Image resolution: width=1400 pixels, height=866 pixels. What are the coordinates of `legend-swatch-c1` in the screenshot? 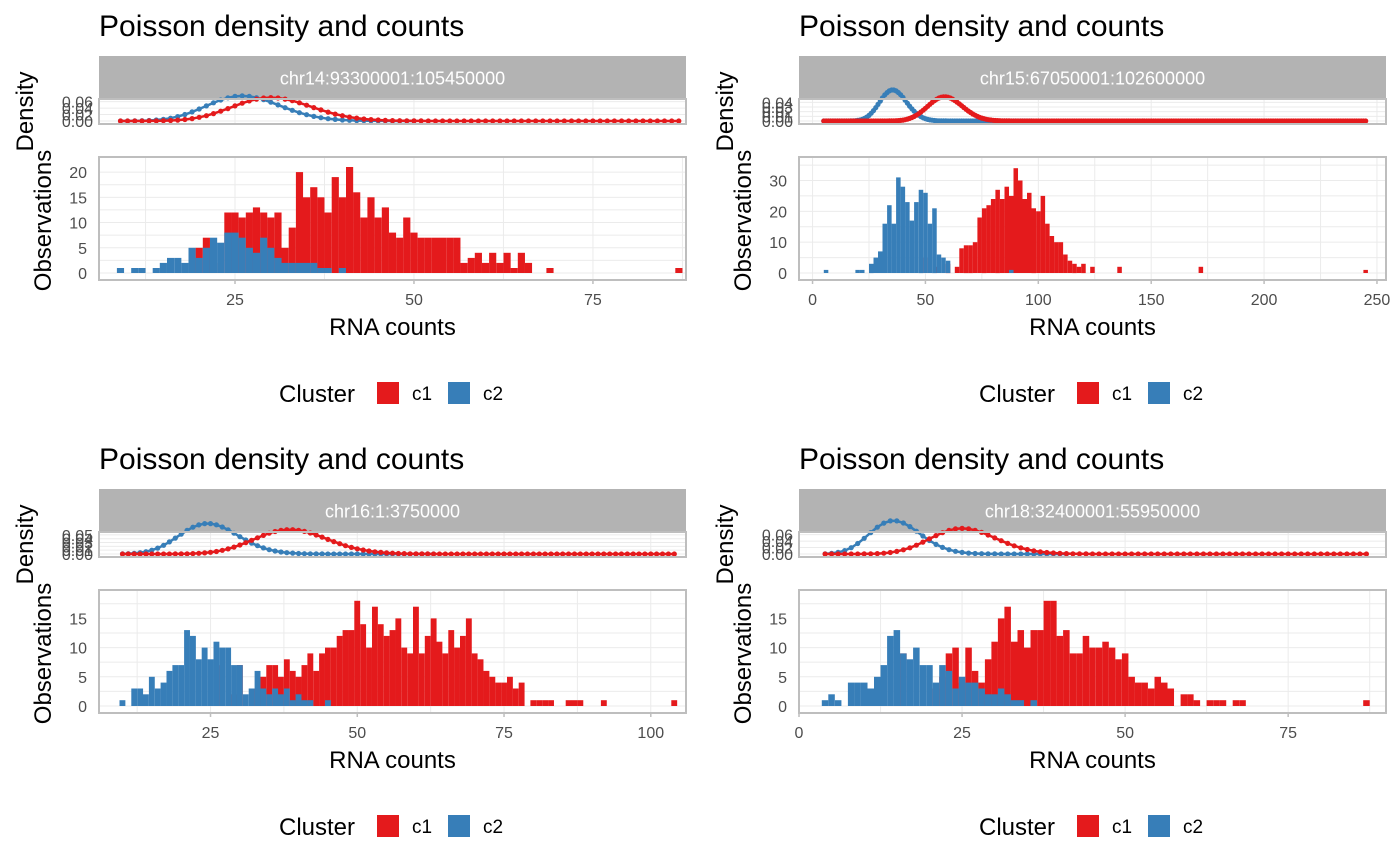 It's located at (388, 393).